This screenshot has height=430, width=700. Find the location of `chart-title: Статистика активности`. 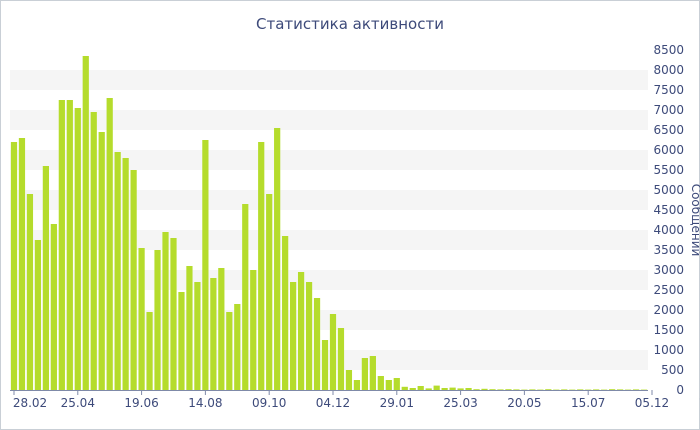

chart-title: Статистика активности is located at coordinates (350, 24).